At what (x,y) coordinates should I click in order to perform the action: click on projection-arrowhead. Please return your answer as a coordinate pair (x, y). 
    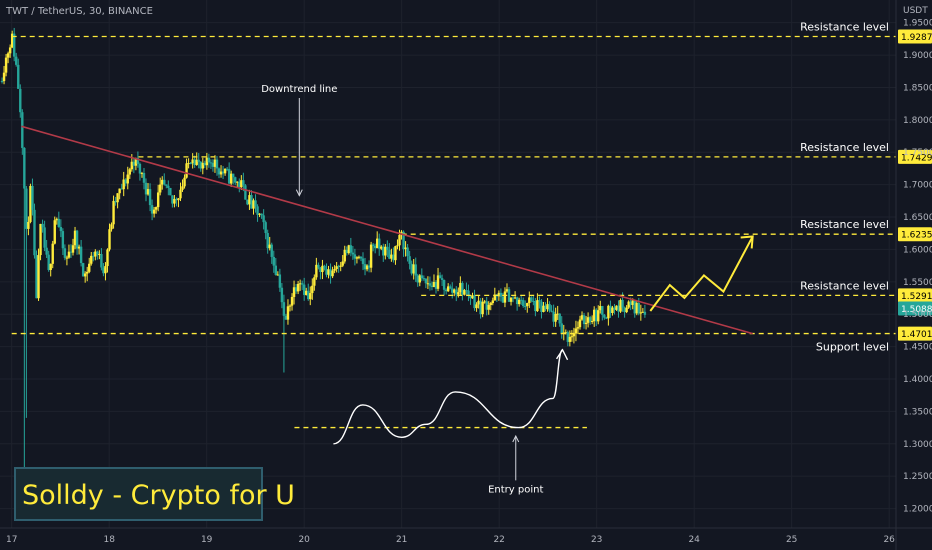
    Looking at the image, I should click on (747, 242).